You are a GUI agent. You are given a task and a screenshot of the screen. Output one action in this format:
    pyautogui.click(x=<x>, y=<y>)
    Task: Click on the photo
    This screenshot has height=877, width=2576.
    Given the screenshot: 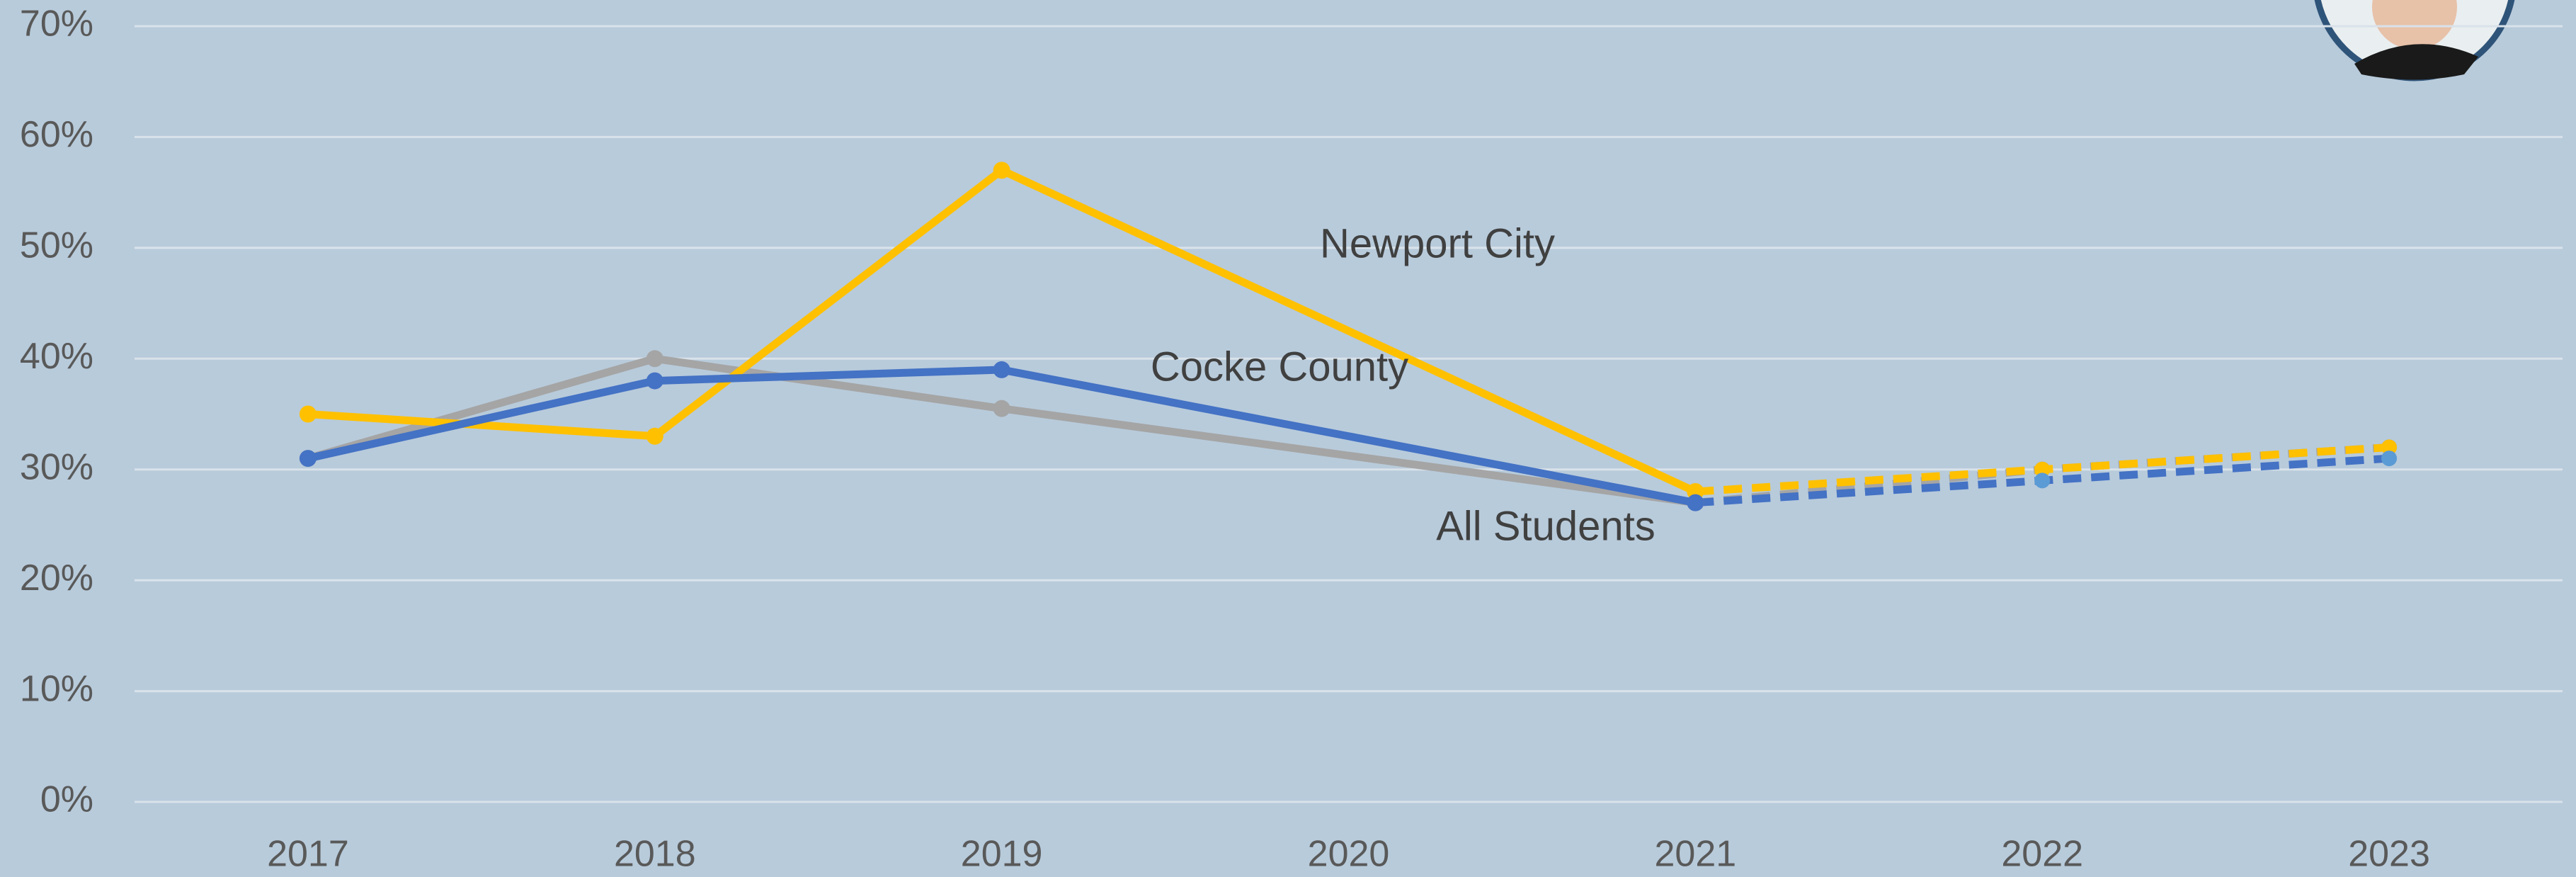 What is the action you would take?
    pyautogui.click(x=2415, y=40)
    